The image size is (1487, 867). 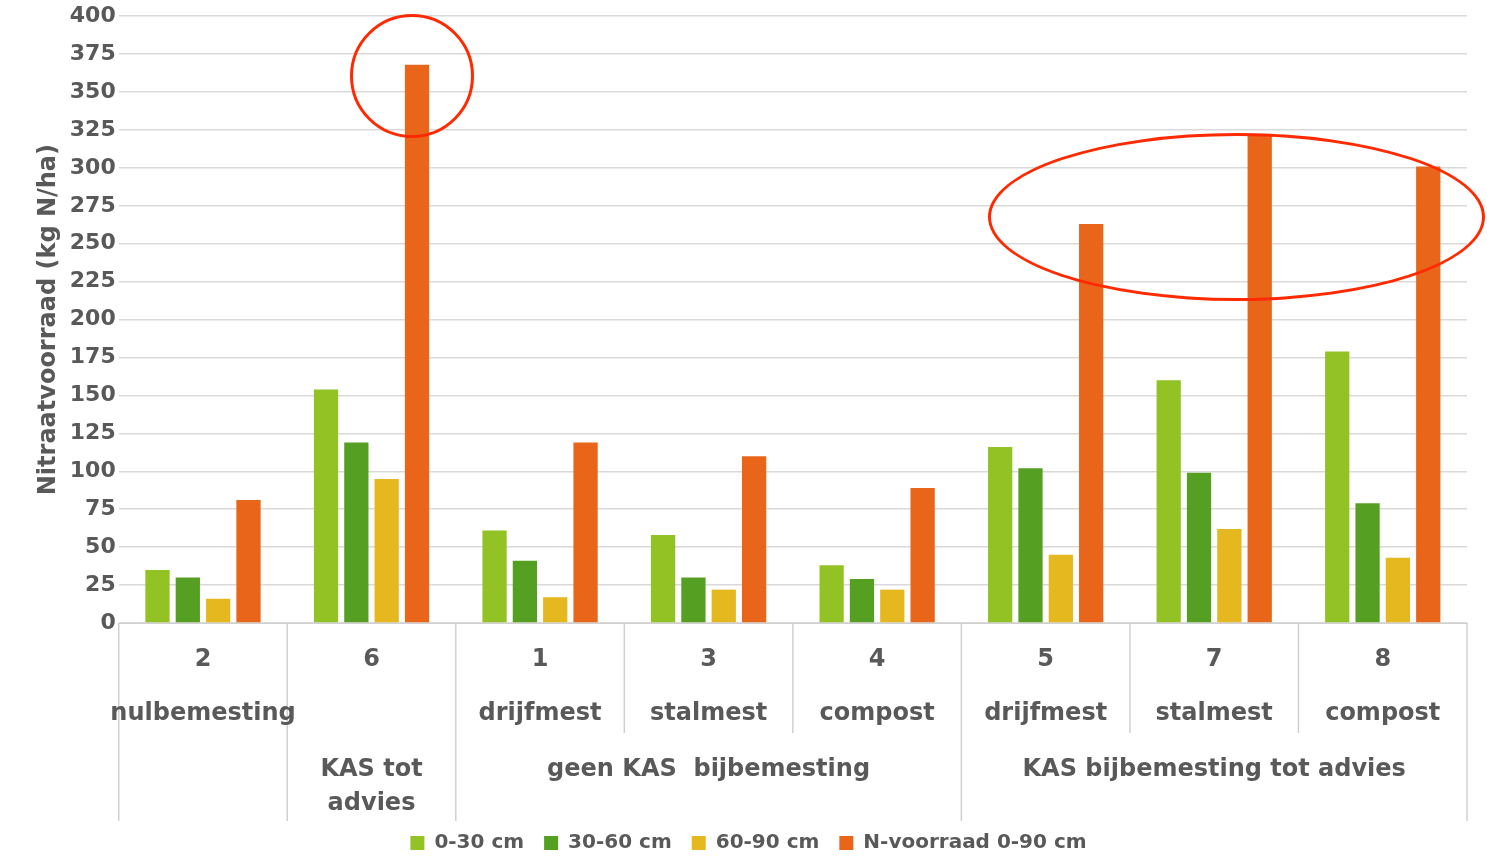 What do you see at coordinates (1214, 685) in the screenshot?
I see `x-tick-label: 7 stalmest` at bounding box center [1214, 685].